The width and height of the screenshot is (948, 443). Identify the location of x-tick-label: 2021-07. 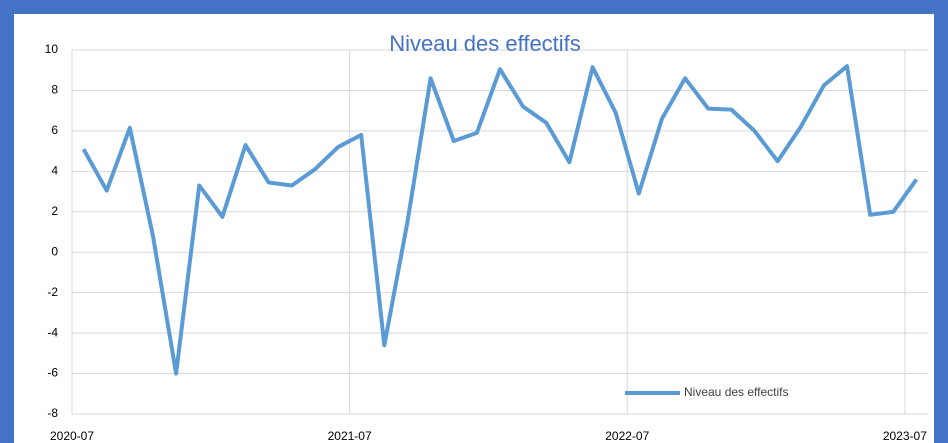
(350, 436).